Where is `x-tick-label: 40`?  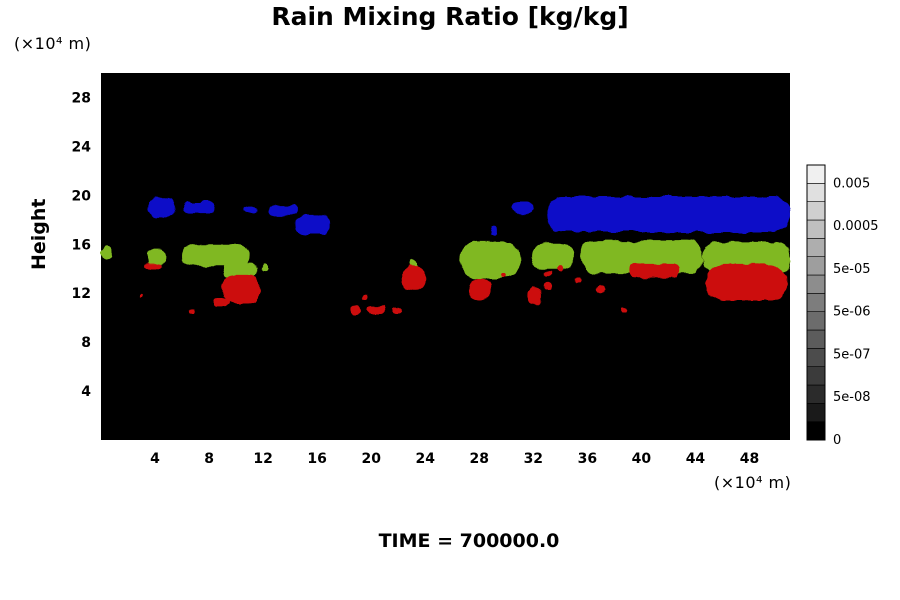 x-tick-label: 40 is located at coordinates (642, 459).